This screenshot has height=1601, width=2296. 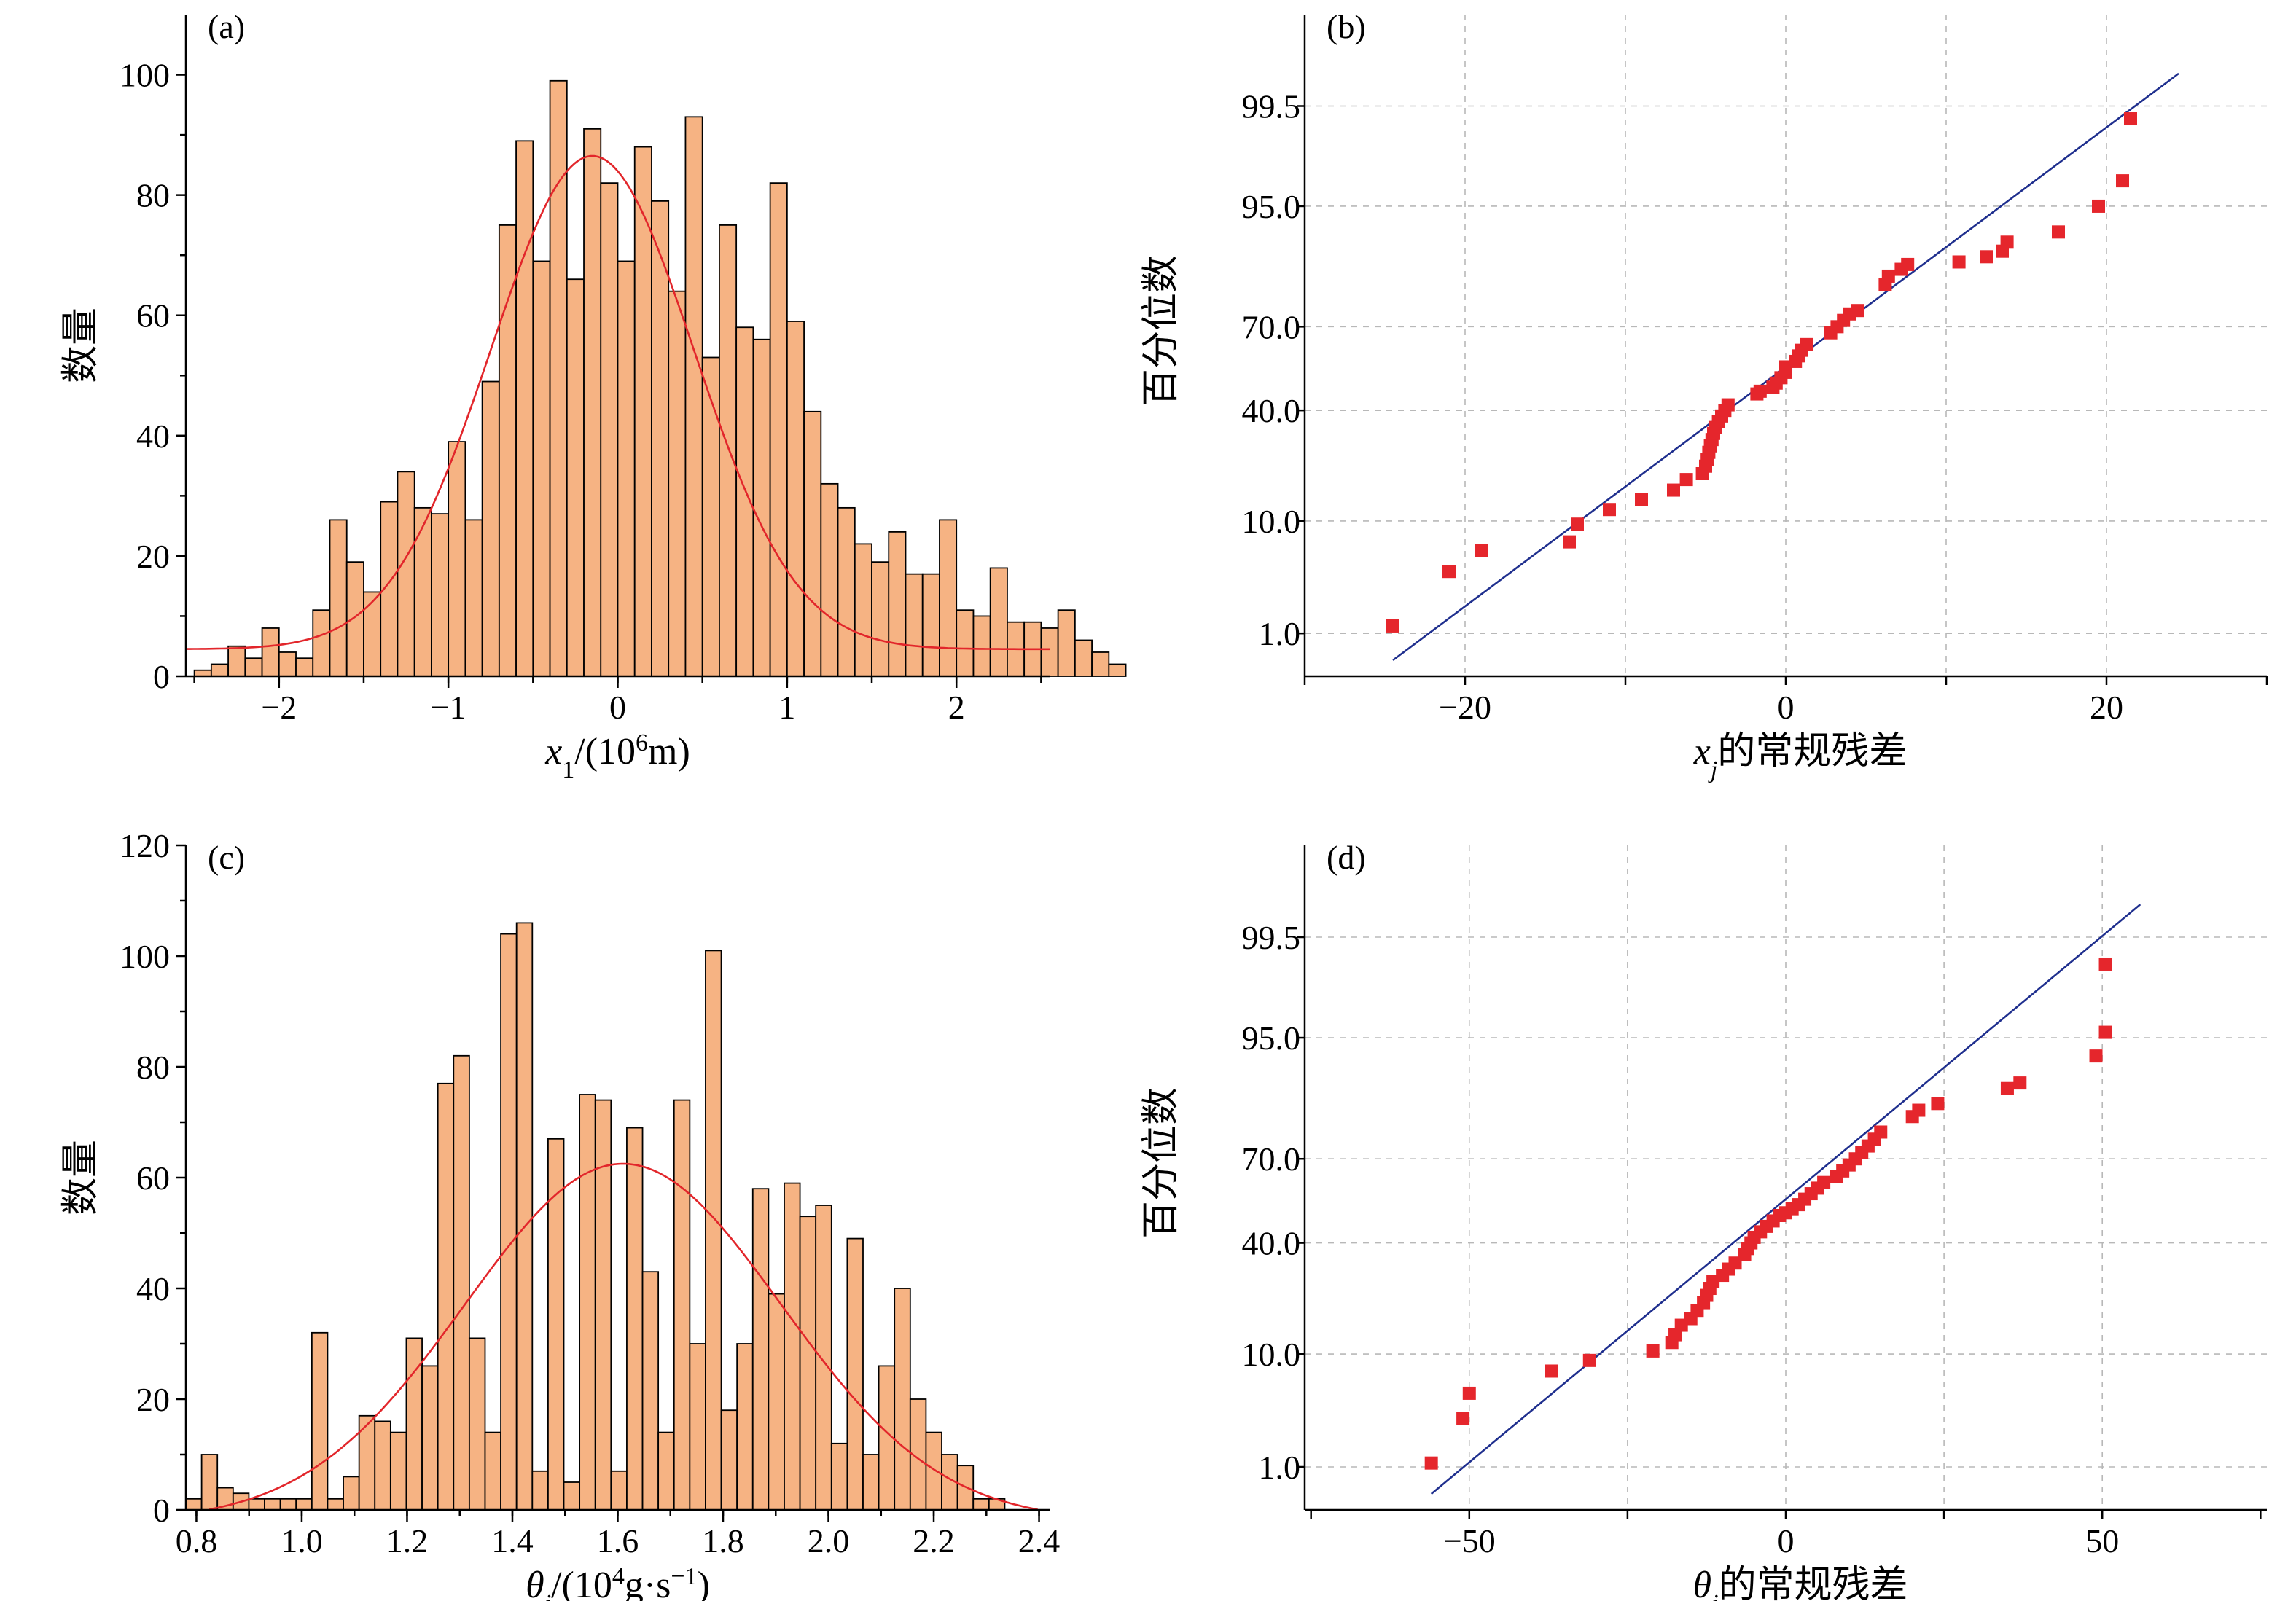 I want to click on x-tick-label: −2, so click(x=279, y=707).